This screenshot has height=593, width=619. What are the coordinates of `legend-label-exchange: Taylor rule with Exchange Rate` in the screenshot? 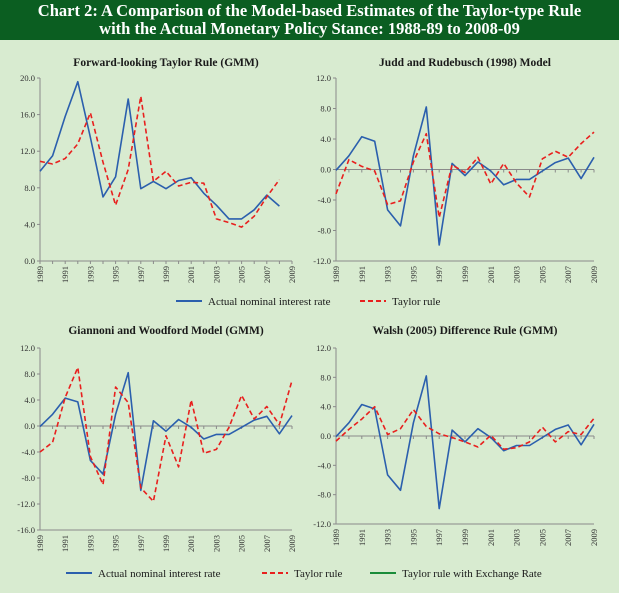 It's located at (472, 574).